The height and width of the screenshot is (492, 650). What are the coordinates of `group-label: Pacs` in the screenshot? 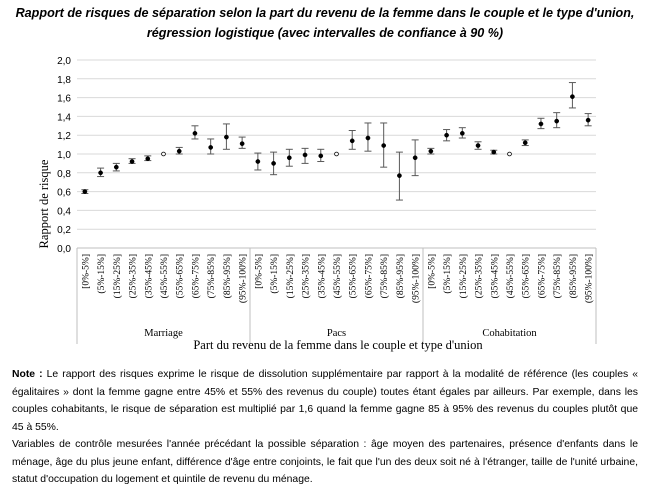 It's located at (336, 333).